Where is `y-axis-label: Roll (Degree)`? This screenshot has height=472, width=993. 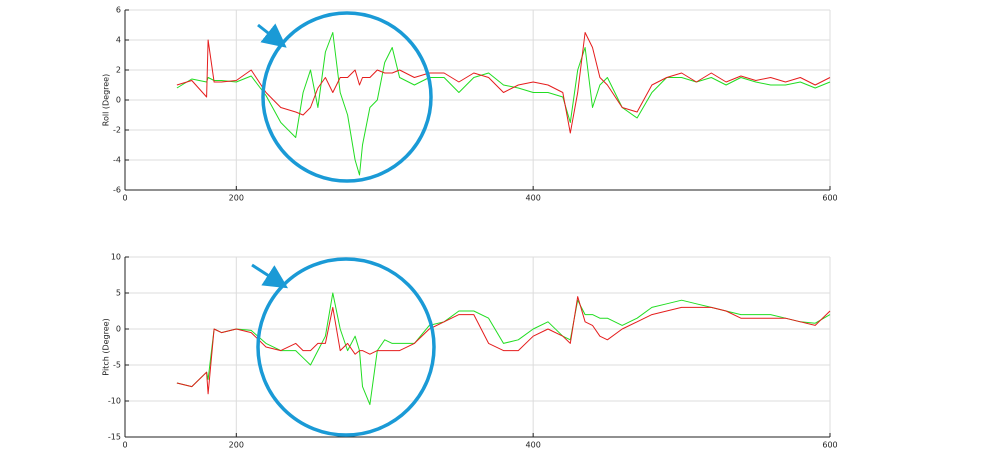
y-axis-label: Roll (Degree) is located at coordinates (106, 100).